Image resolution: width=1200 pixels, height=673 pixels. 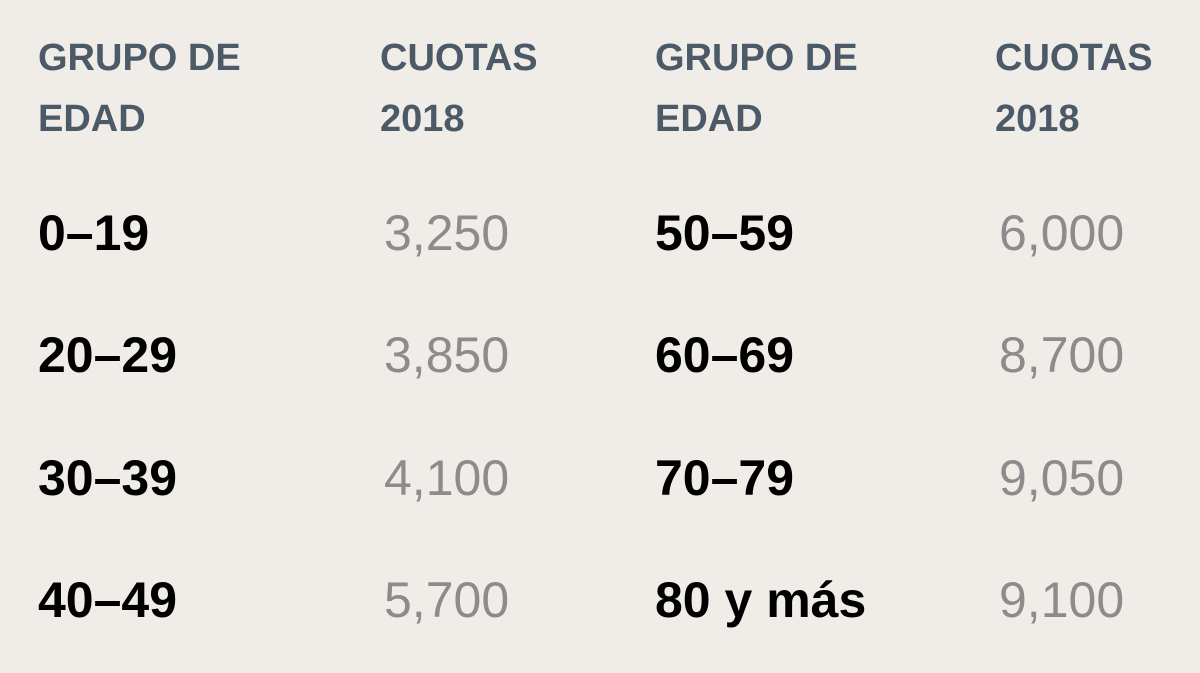 What do you see at coordinates (447, 233) in the screenshot?
I see `quota-value: 3,250` at bounding box center [447, 233].